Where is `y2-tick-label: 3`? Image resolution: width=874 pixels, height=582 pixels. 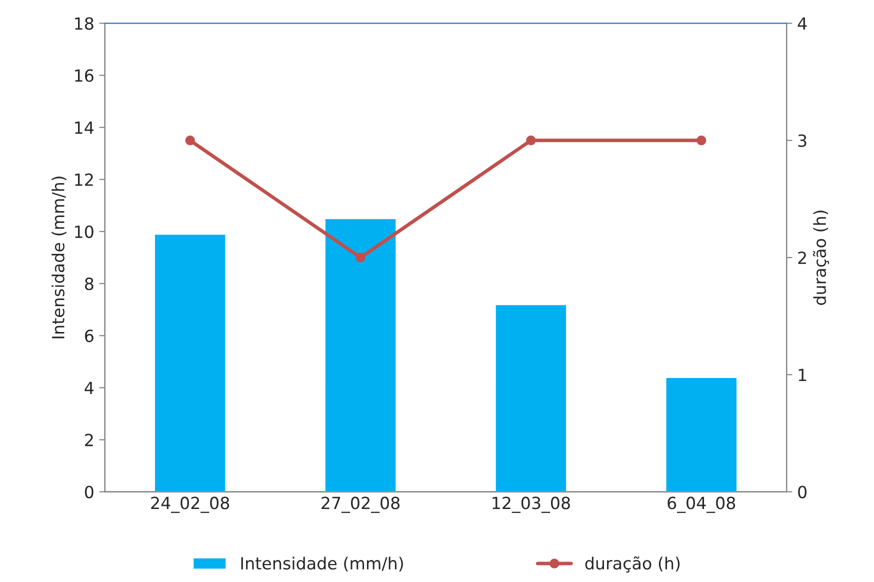 y2-tick-label: 3 is located at coordinates (802, 140).